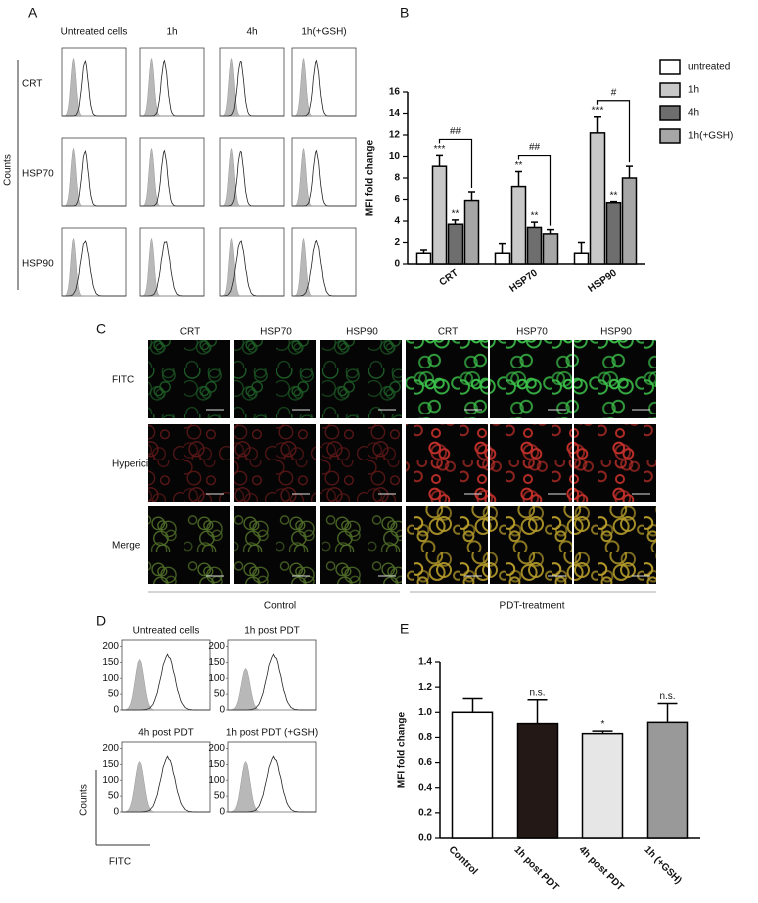 This screenshot has height=903, width=758. Describe the element at coordinates (663, 865) in the screenshot. I see `x-tick-label: 1h (+GSH)` at that location.